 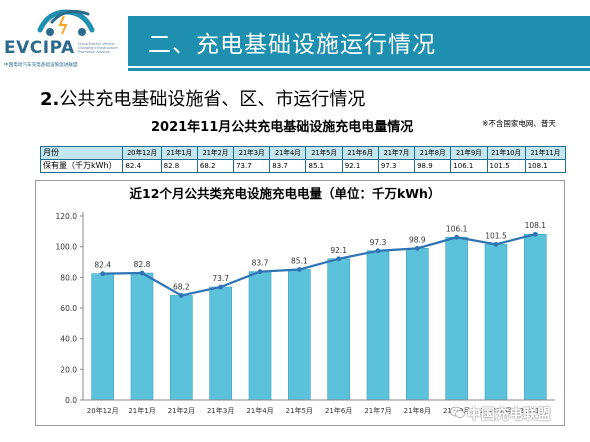 What do you see at coordinates (50, 99) in the screenshot?
I see `section-number: 2.` at bounding box center [50, 99].